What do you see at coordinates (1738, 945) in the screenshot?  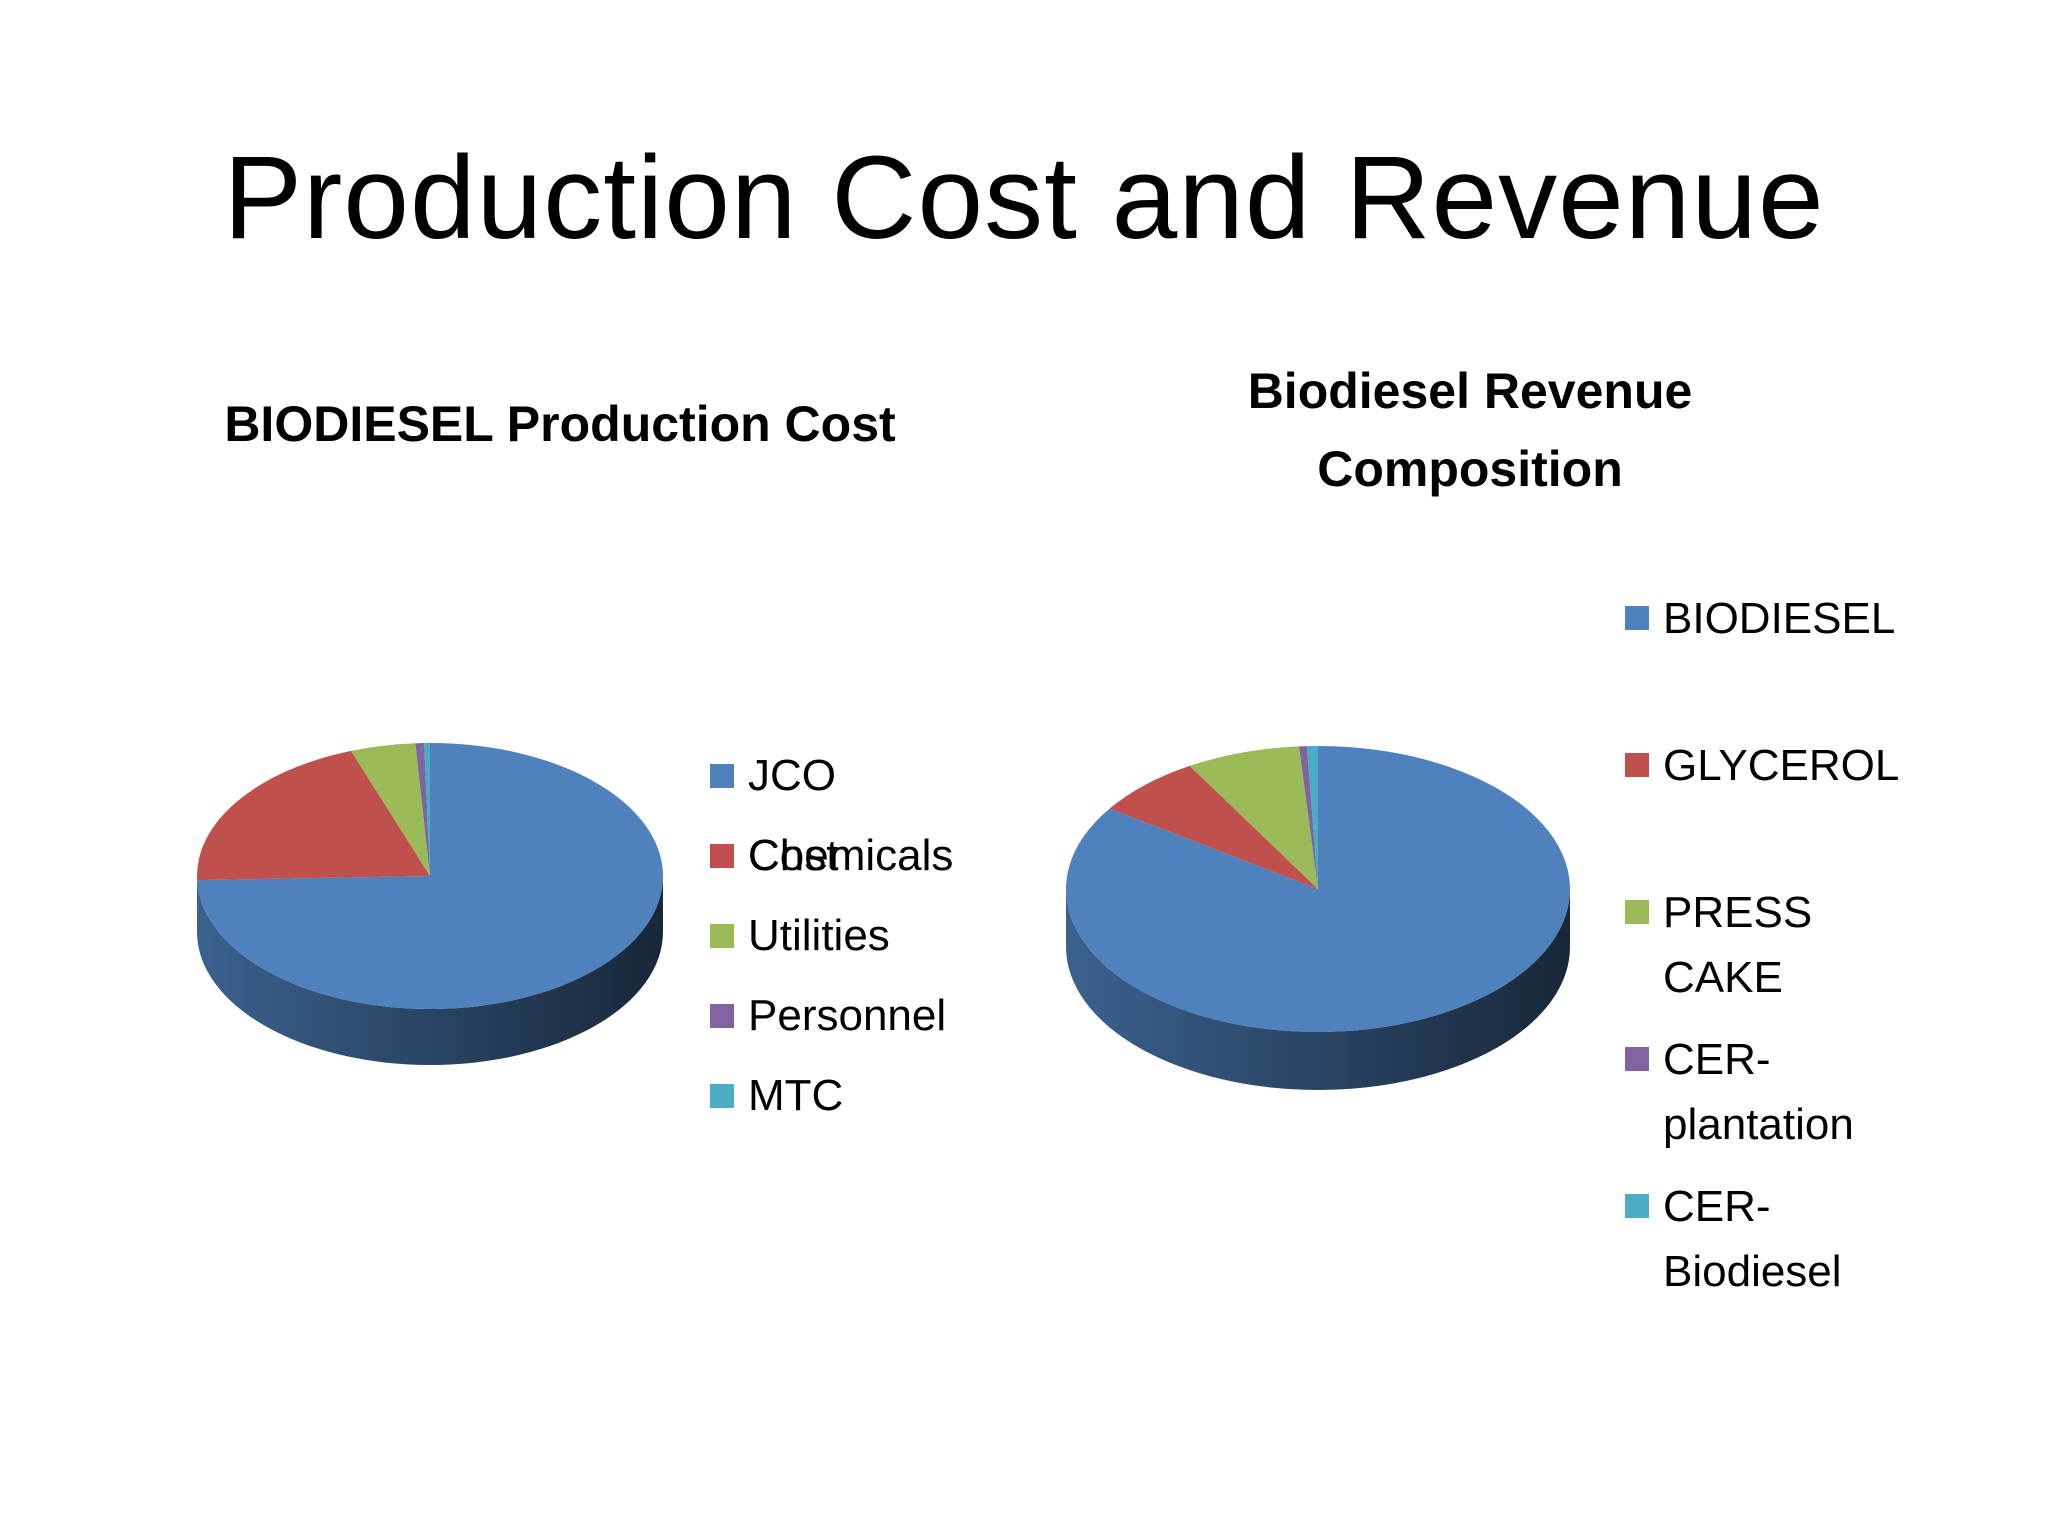 I see `legend-label: PRESS CAKE` at bounding box center [1738, 945].